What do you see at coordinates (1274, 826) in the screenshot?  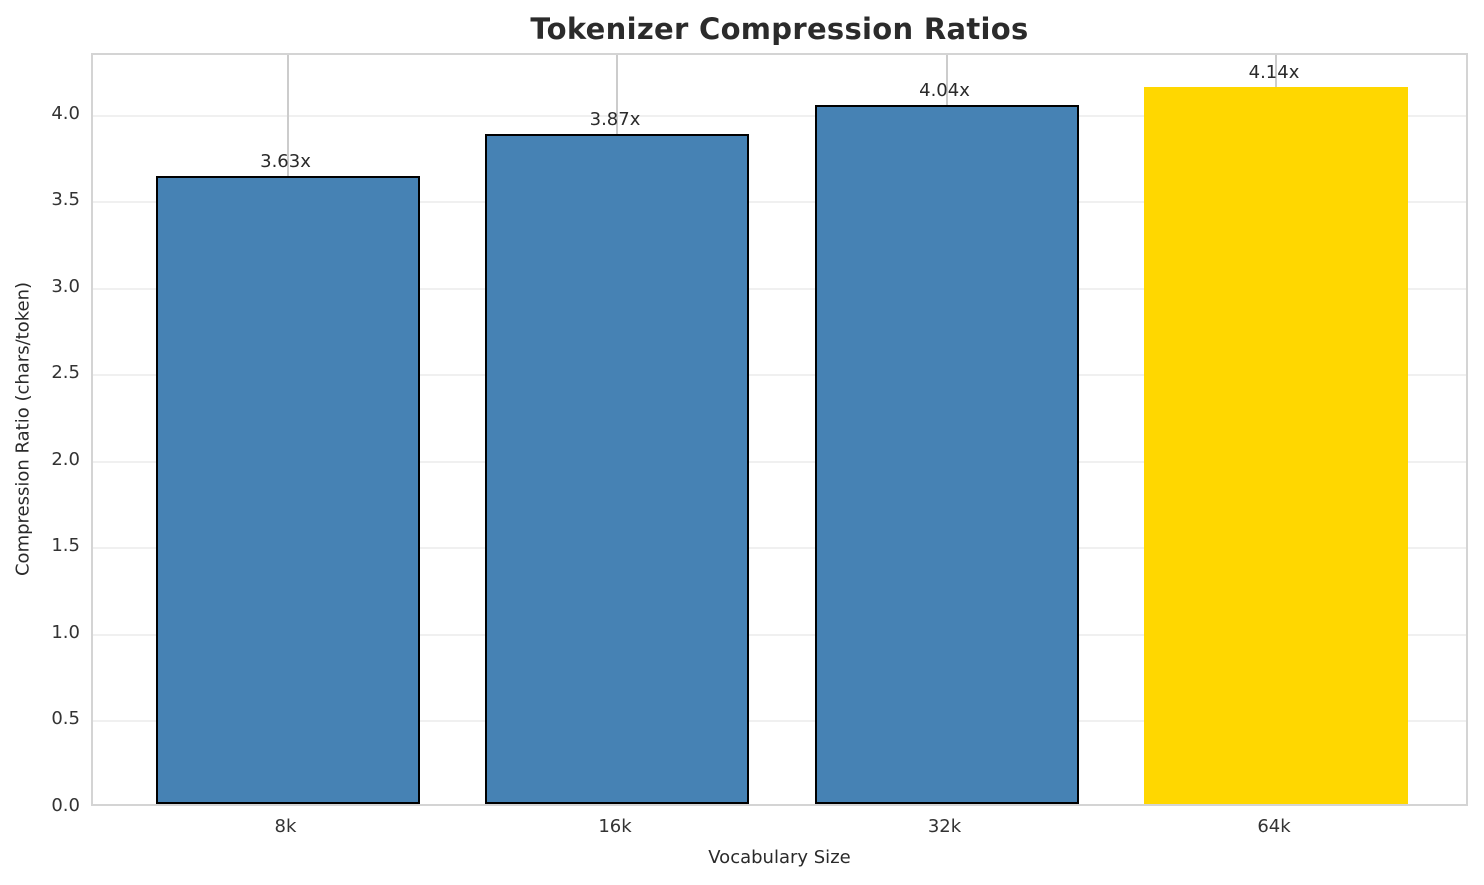 I see `x-tick-label-64k: 64k` at bounding box center [1274, 826].